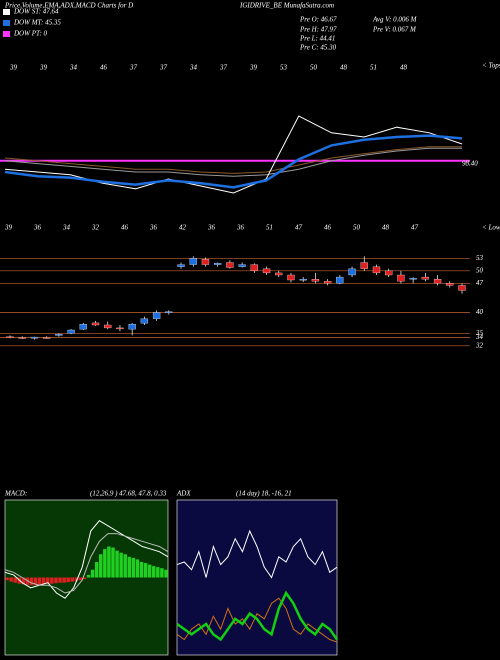  I want to click on low-value: 51, so click(269, 228).